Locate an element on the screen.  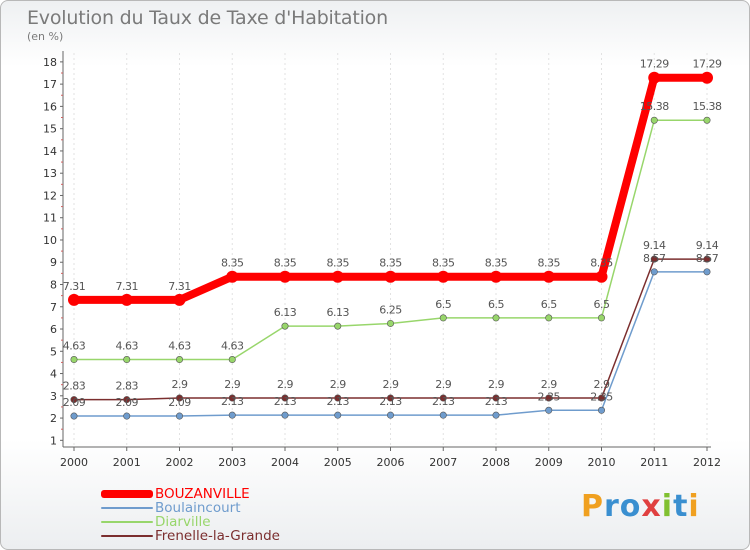
data-label: 9.14 is located at coordinates (707, 245).